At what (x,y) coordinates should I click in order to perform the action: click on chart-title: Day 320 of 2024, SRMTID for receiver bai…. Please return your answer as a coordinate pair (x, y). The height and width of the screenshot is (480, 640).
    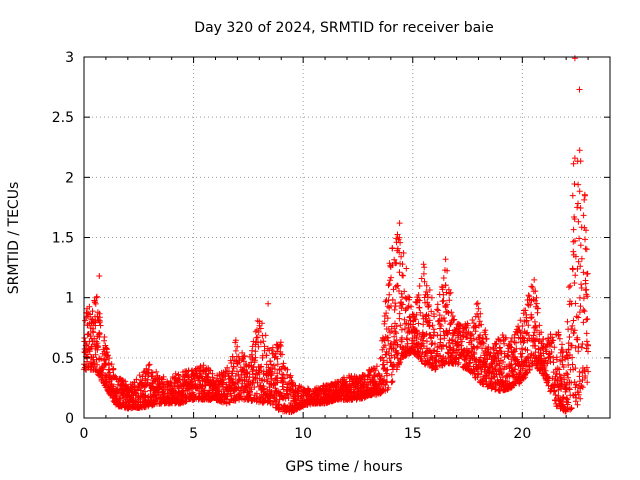
    Looking at the image, I should click on (343, 28).